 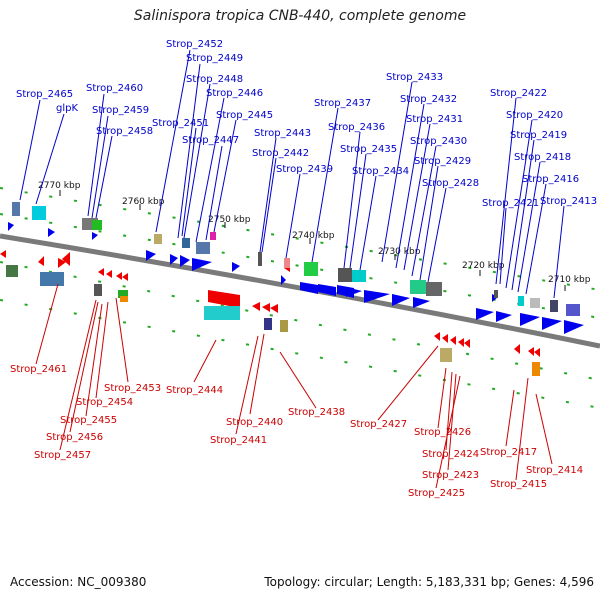 What do you see at coordinates (194, 44) in the screenshot?
I see `gene-label: Strop_2452` at bounding box center [194, 44].